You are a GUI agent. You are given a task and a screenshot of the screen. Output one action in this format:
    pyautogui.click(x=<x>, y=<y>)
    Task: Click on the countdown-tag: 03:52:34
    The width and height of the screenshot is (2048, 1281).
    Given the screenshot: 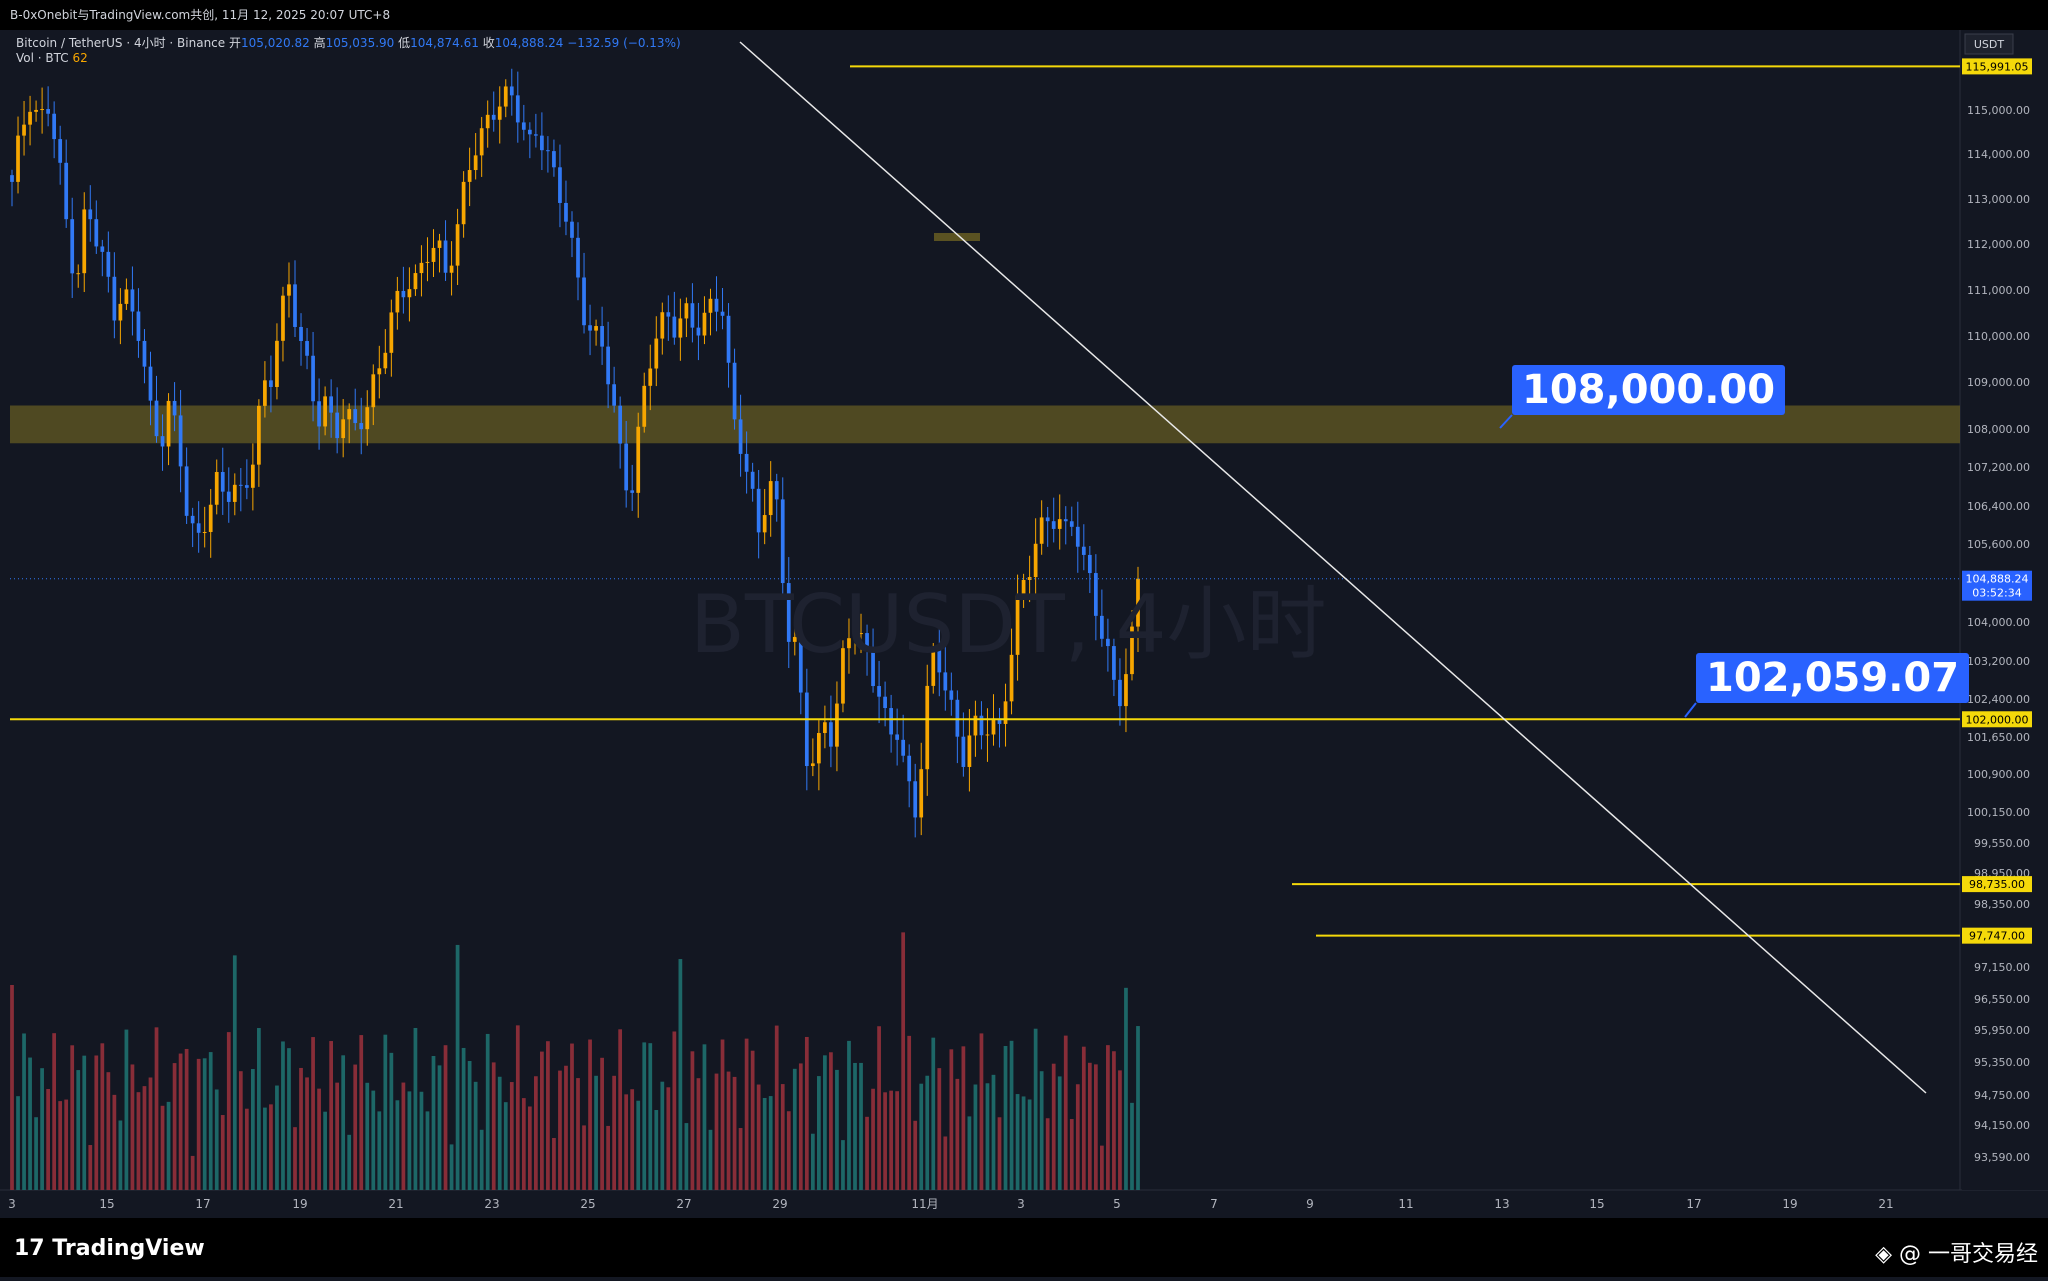 What is the action you would take?
    pyautogui.click(x=1996, y=593)
    